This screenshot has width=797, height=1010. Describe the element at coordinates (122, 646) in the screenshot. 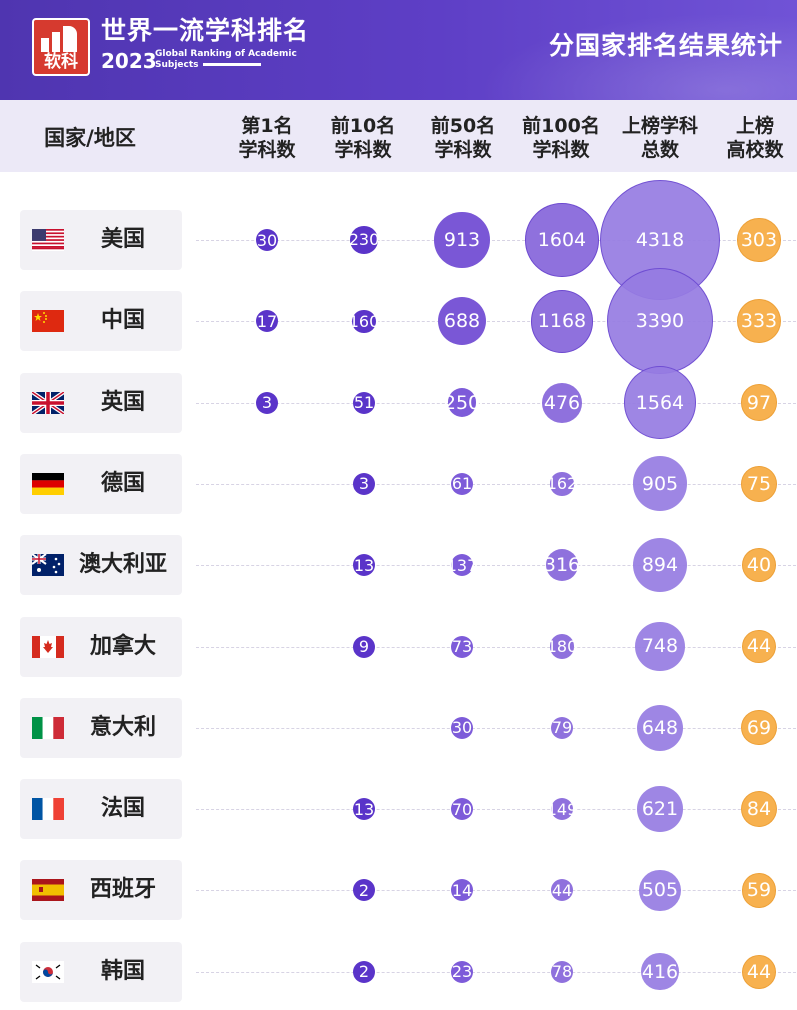

I see `country-name: 加拿大` at that location.